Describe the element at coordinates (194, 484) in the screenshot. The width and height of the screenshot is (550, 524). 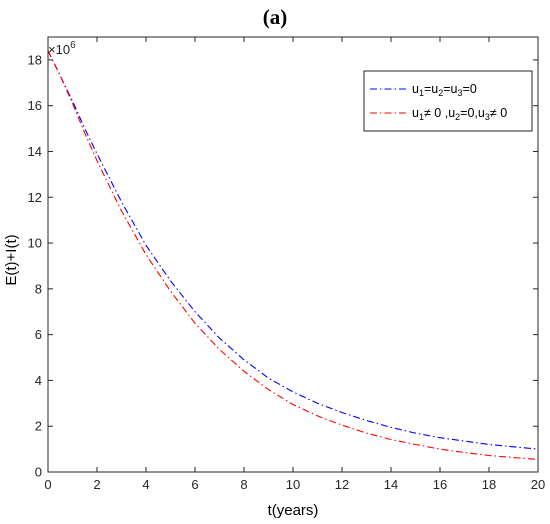
I see `x-tick-label: 6` at that location.